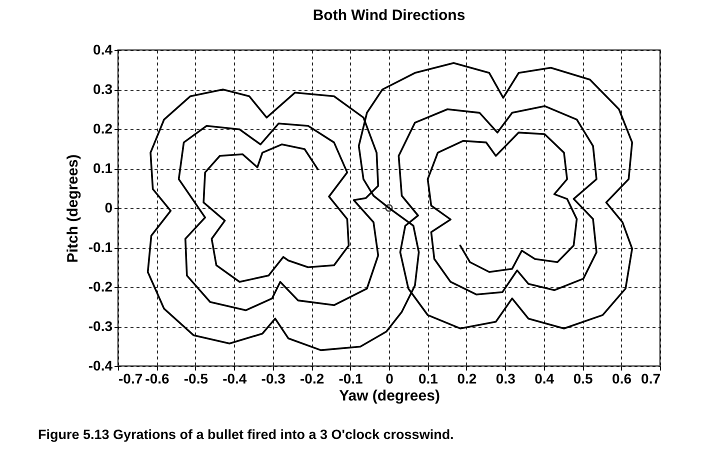 The height and width of the screenshot is (458, 723). I want to click on x-tick-label: 0.2, so click(467, 378).